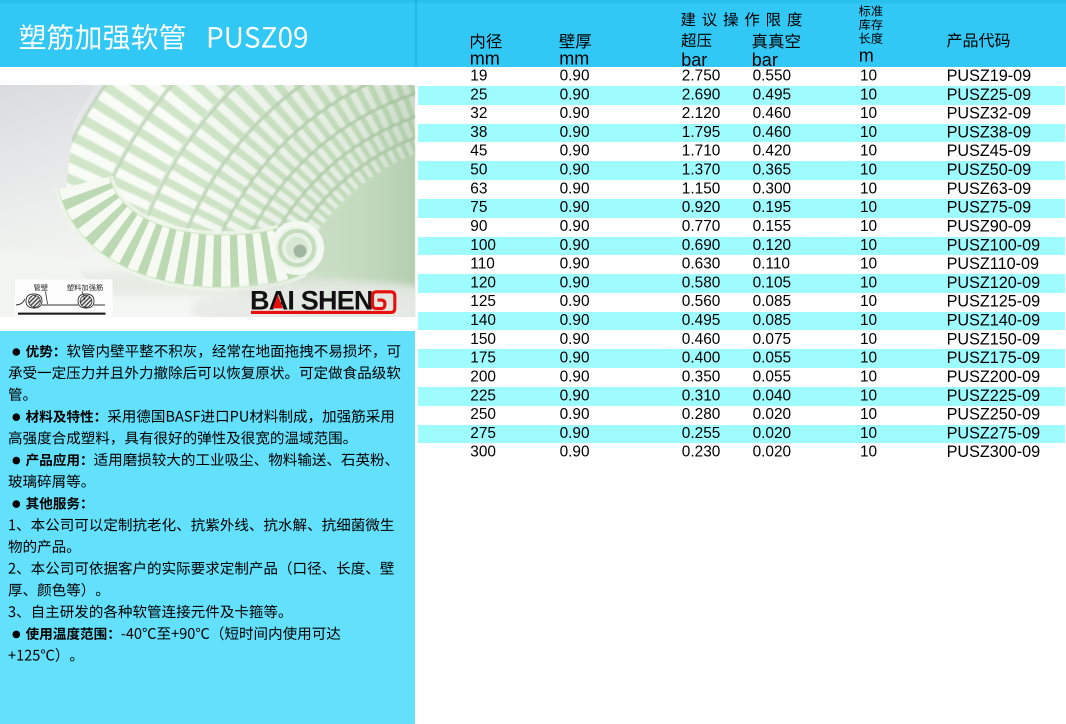 Image resolution: width=1066 pixels, height=724 pixels. Describe the element at coordinates (994, 433) in the screenshot. I see `svg-text: PUSZ275-09` at that location.